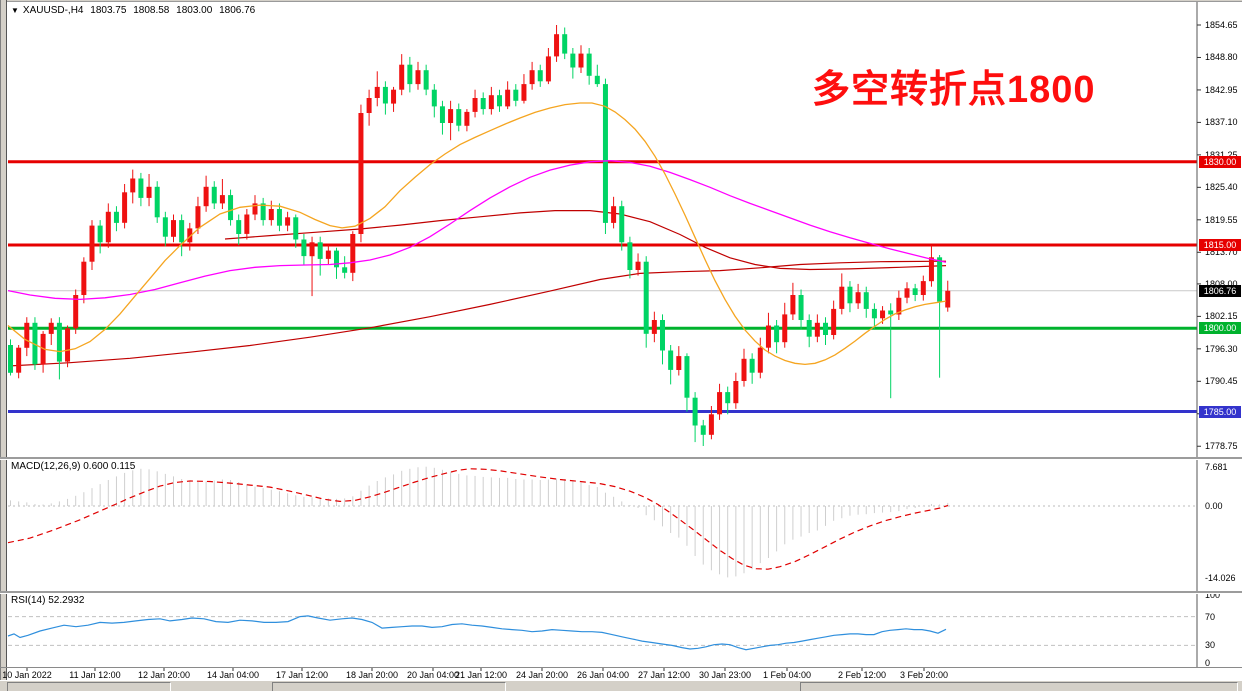 The width and height of the screenshot is (1242, 691). What do you see at coordinates (1221, 187) in the screenshot?
I see `price-tick-label: 1825.40` at bounding box center [1221, 187].